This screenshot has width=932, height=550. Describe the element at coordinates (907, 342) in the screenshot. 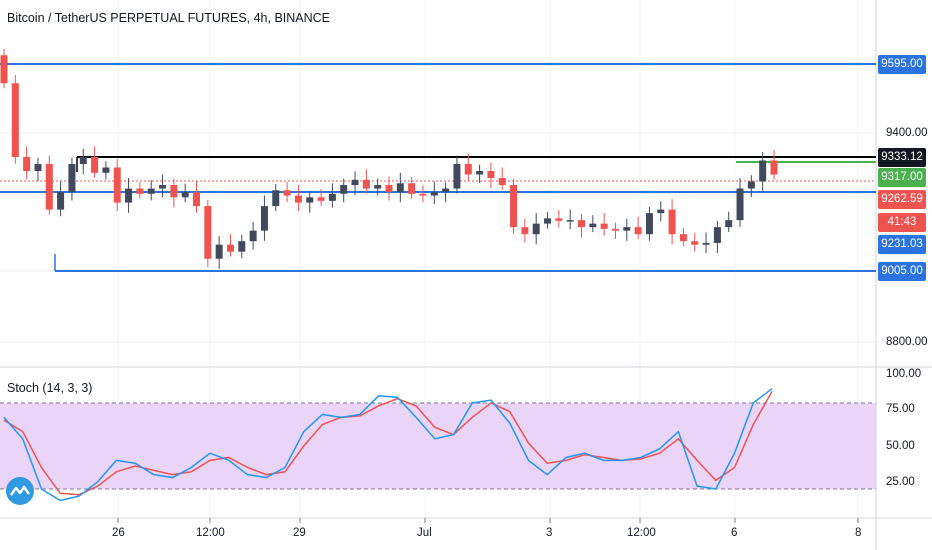

I see `price-tick-8800: 8800.00` at that location.